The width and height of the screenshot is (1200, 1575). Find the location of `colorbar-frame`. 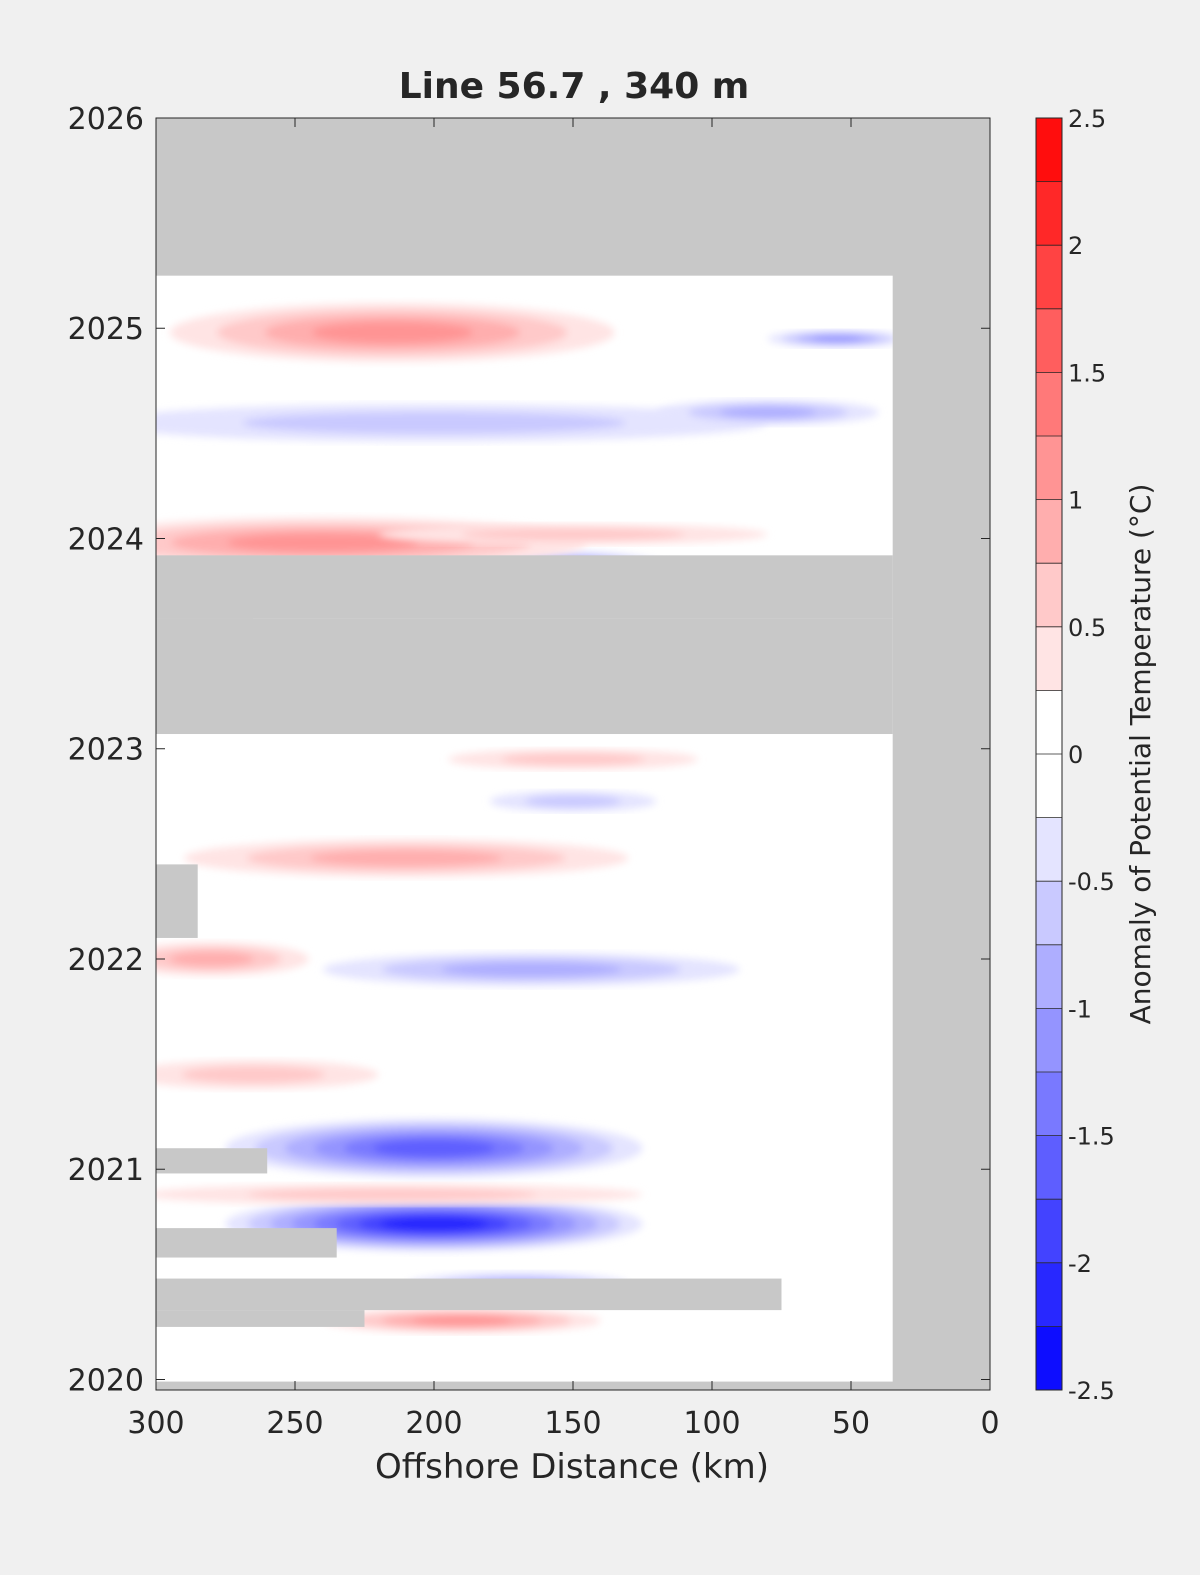

colorbar-frame is located at coordinates (1049, 754).